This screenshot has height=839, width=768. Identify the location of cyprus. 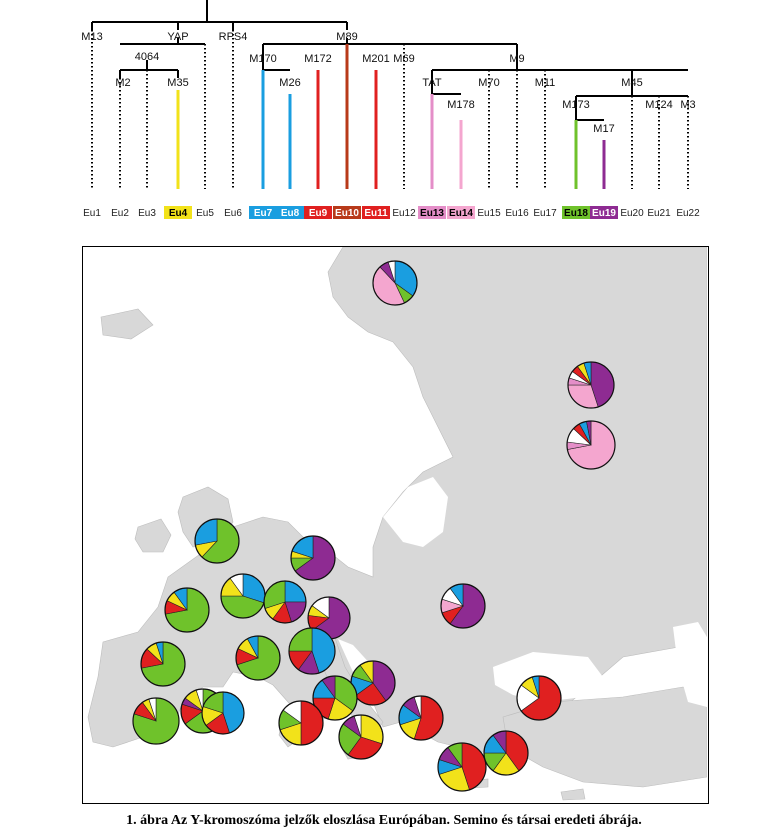
(573, 794).